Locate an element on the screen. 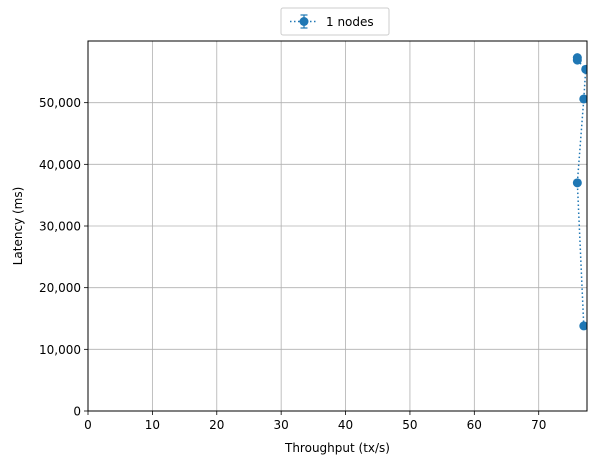  legend-frame is located at coordinates (335, 21).